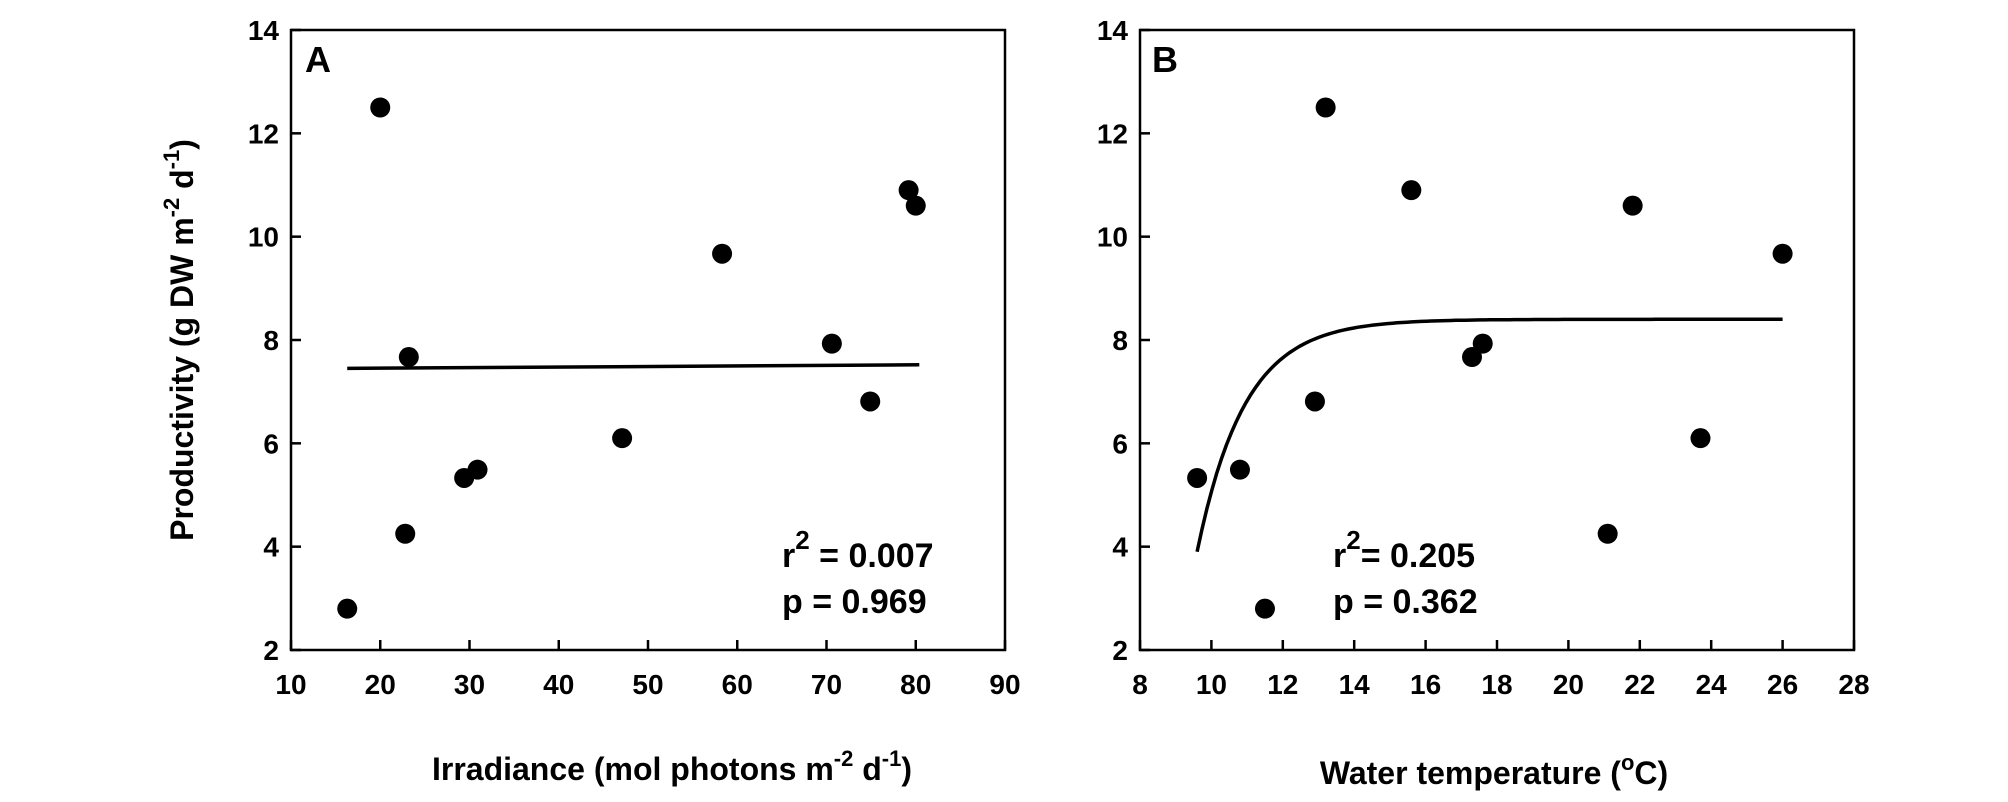  I want to click on x-tick-label: 50, so click(647, 684).